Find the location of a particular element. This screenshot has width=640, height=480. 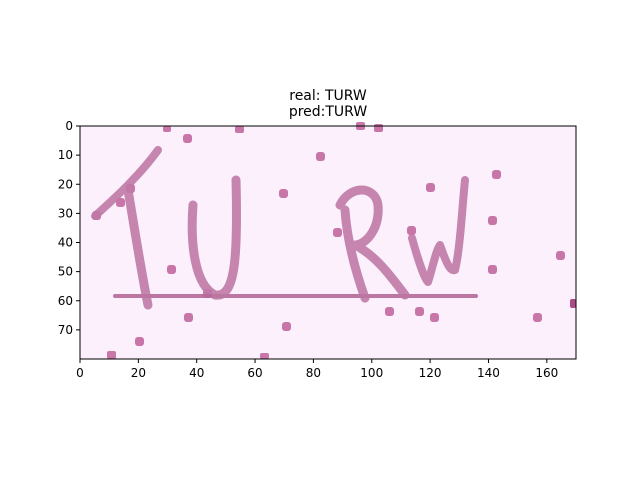

y-tick-label: 10 is located at coordinates (65, 155).